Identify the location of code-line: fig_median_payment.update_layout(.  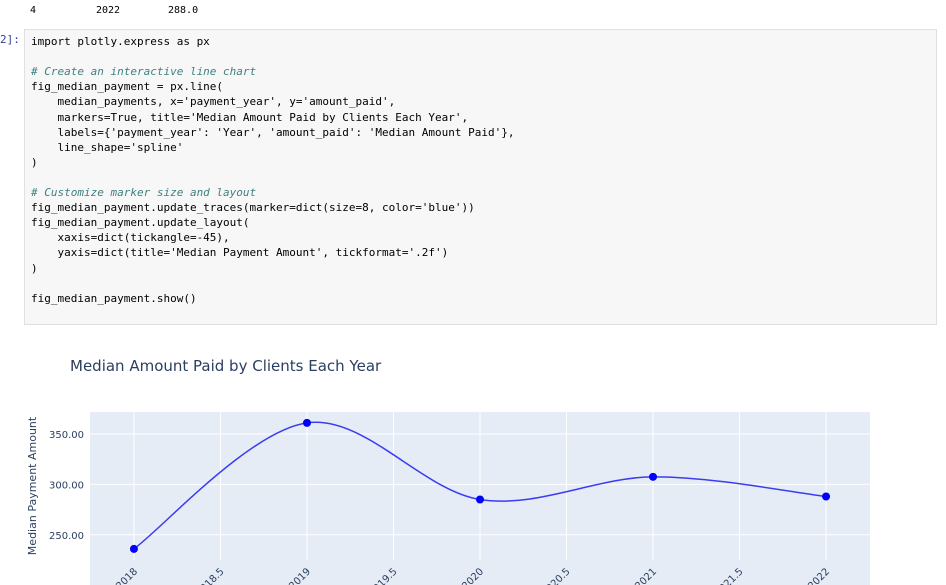
(140, 223).